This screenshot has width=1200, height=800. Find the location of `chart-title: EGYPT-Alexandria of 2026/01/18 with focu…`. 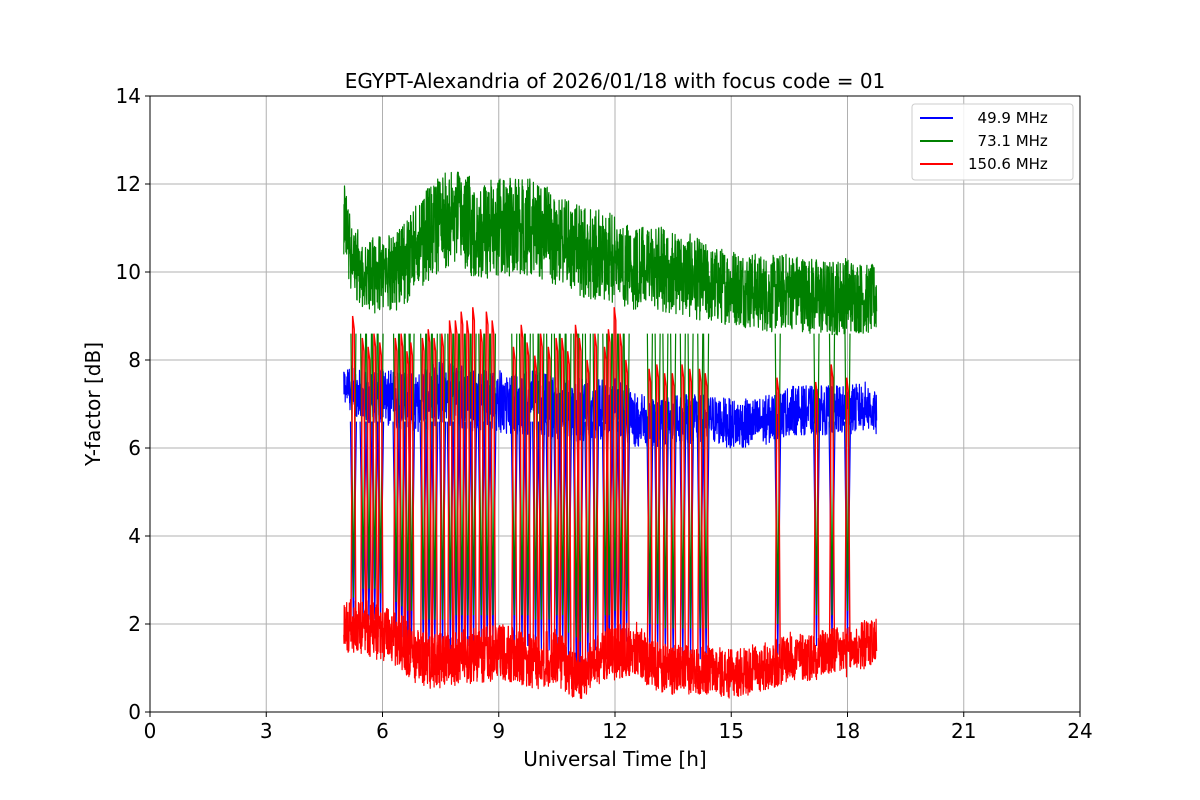

chart-title: EGYPT-Alexandria of 2026/01/18 with focu… is located at coordinates (615, 81).